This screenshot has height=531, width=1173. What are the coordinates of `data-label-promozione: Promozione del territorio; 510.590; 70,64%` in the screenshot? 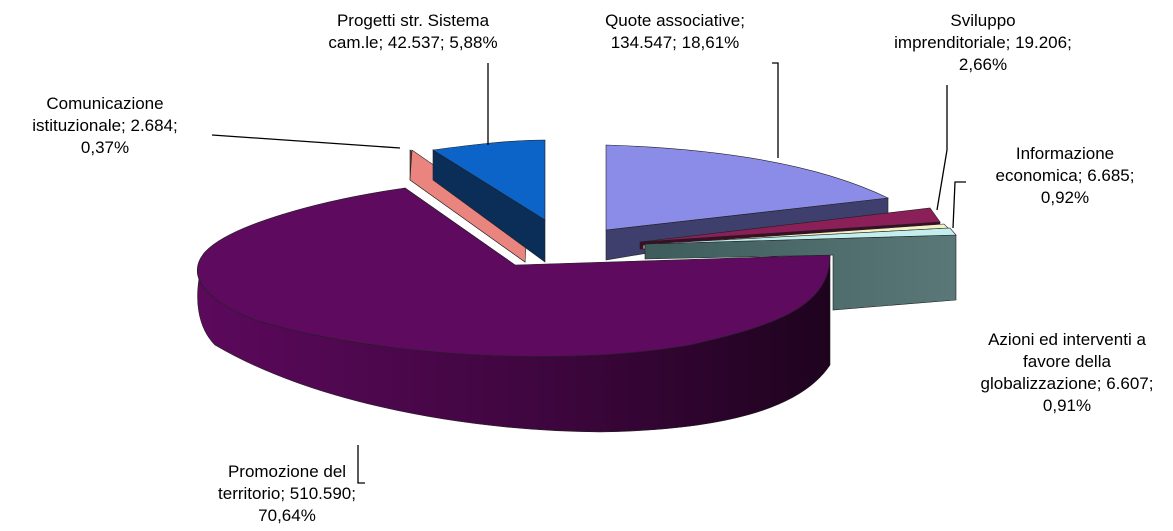 It's located at (287, 493).